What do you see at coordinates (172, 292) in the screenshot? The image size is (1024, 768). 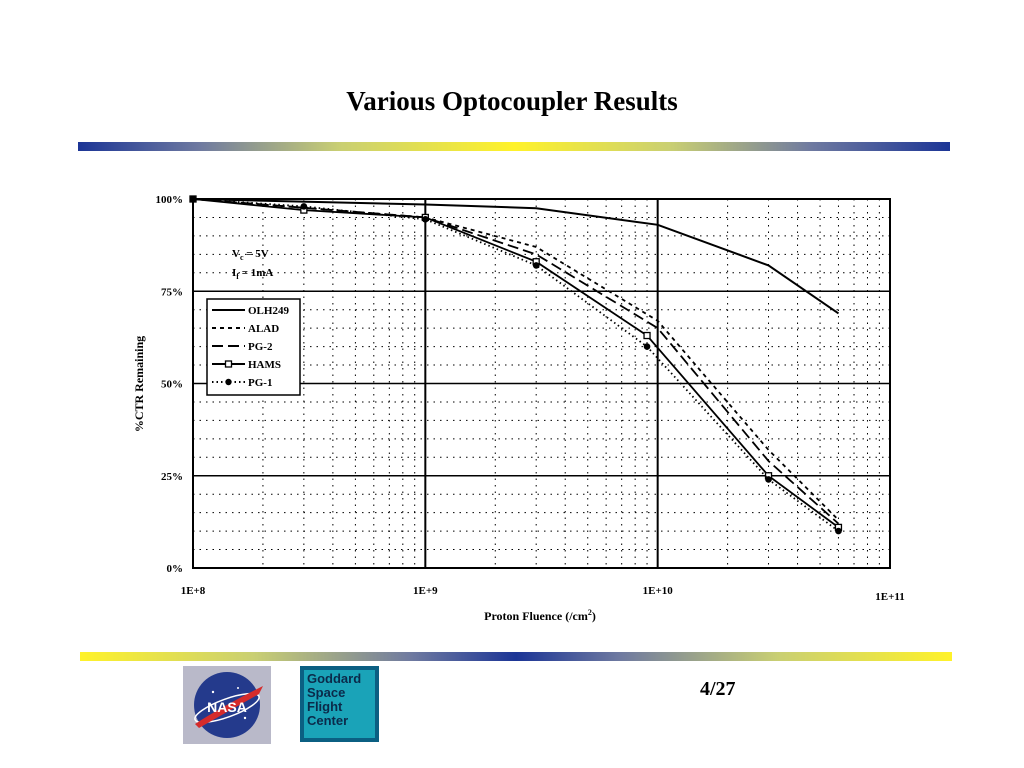 I see `y-tick-label: 75%` at bounding box center [172, 292].